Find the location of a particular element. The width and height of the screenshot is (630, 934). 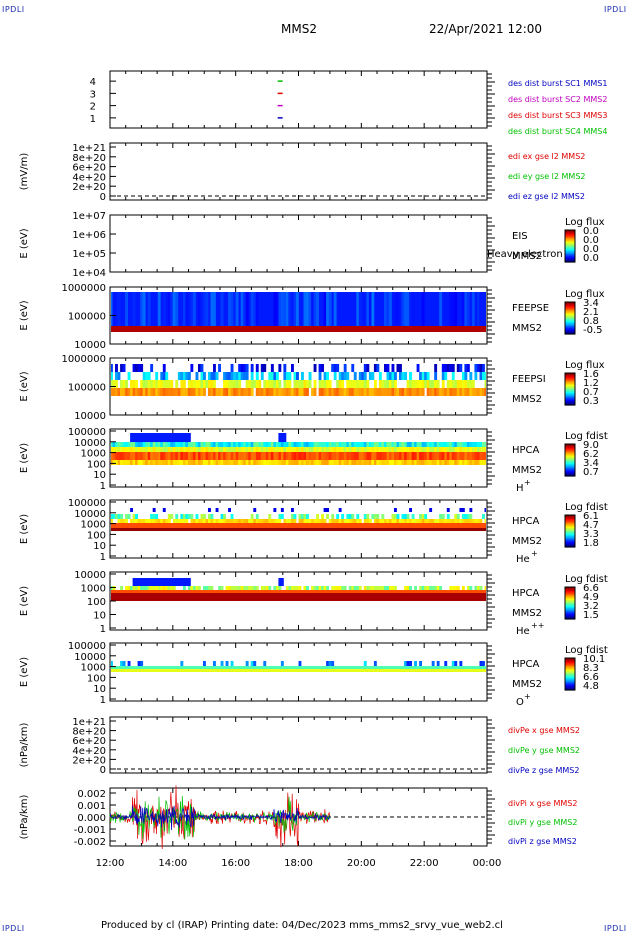

hpca_he1-ylabel: E (eV) is located at coordinates (24, 529).